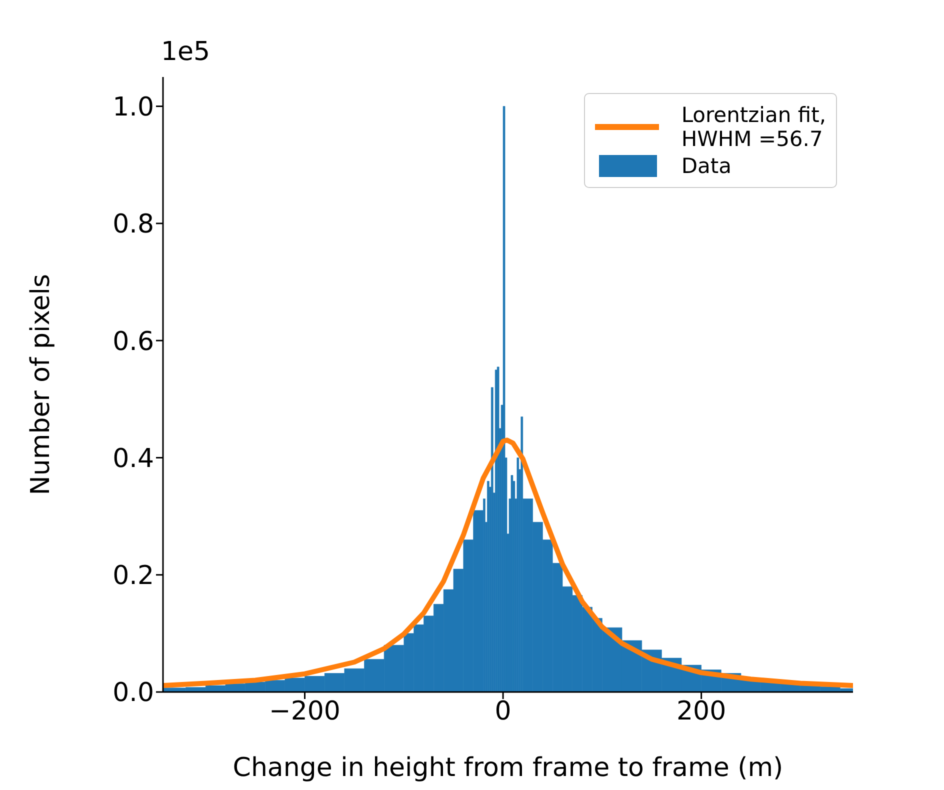 The height and width of the screenshot is (790, 944). What do you see at coordinates (753, 127) in the screenshot?
I see `legend-label: Lorentzian fit, HWHM =56.7` at bounding box center [753, 127].